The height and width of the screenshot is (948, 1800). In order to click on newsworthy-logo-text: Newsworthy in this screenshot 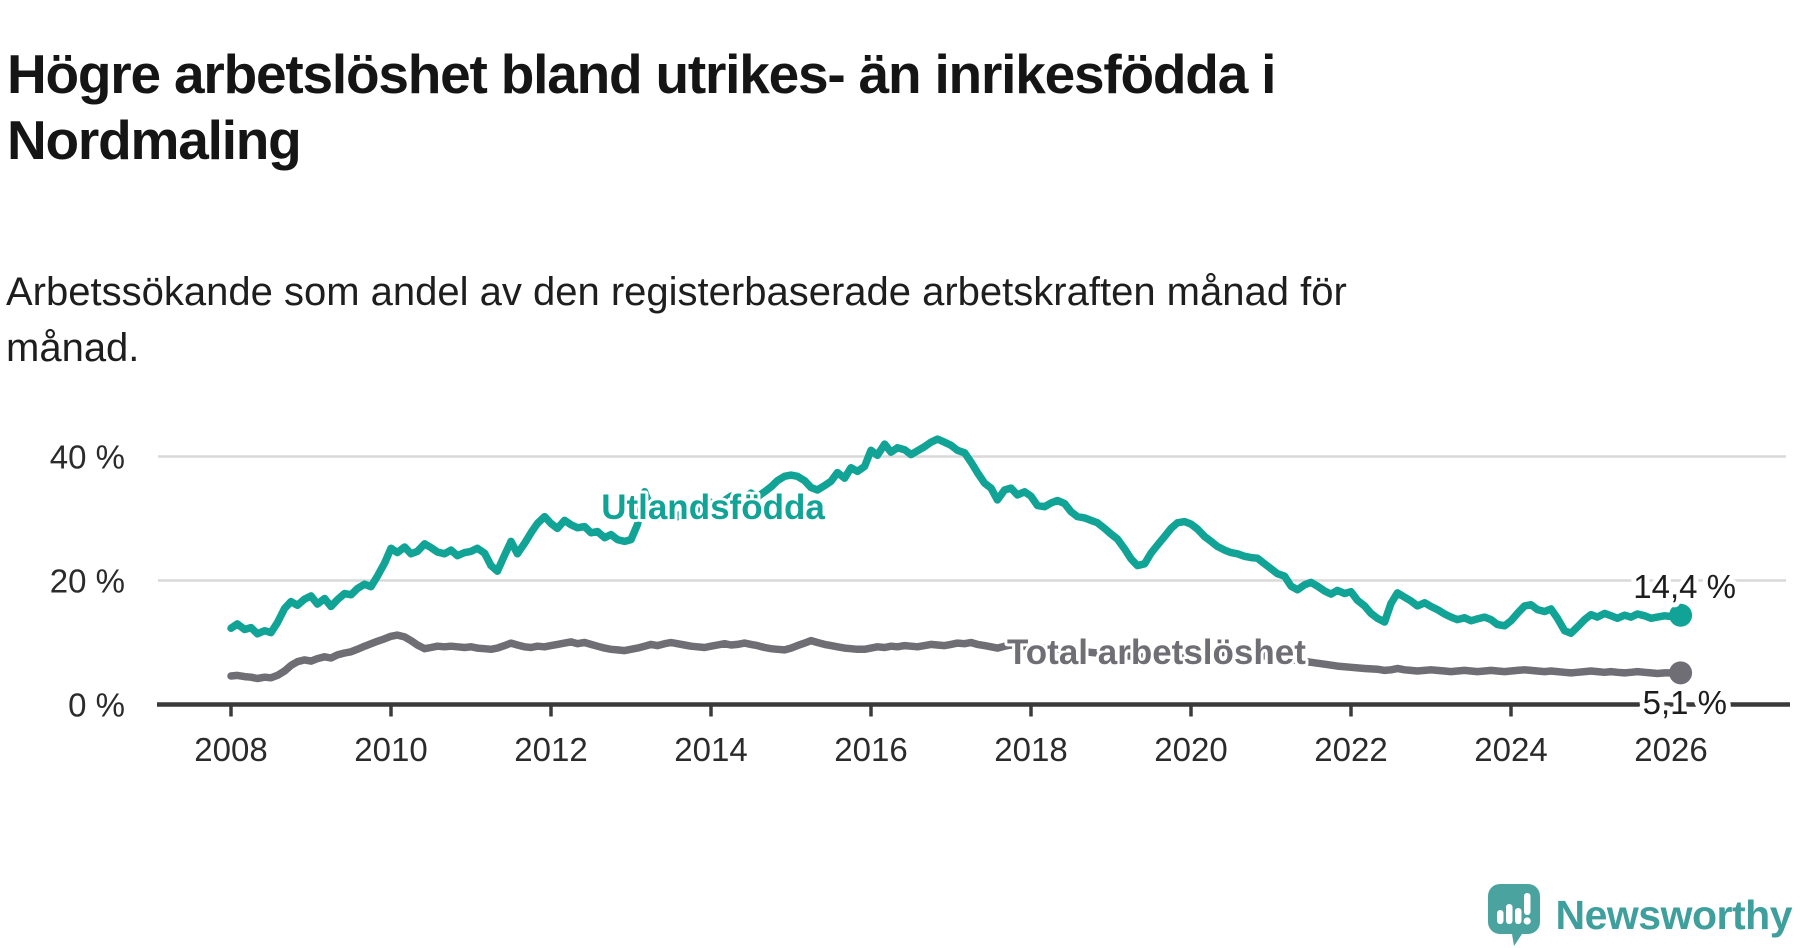, I will do `click(1674, 914)`.